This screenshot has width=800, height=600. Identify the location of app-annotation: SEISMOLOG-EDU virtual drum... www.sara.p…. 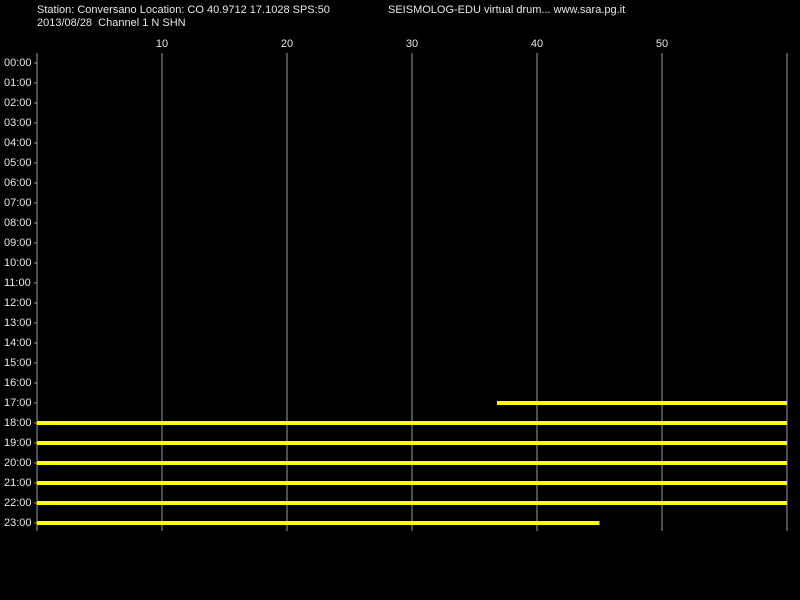
(506, 10).